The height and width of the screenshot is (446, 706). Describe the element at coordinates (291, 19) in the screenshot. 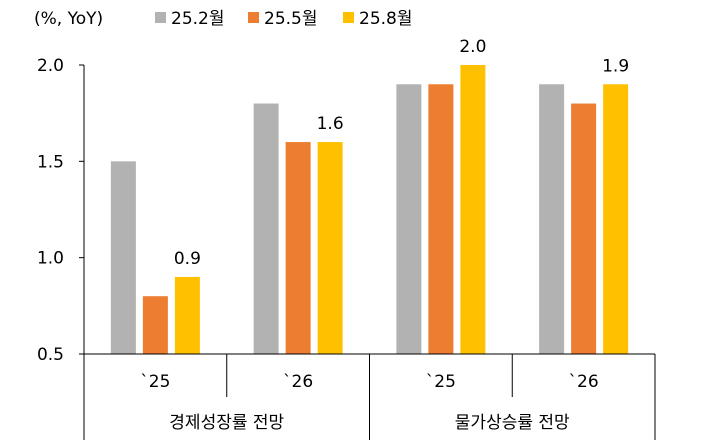

I see `legend-label-2: 25.5월` at that location.